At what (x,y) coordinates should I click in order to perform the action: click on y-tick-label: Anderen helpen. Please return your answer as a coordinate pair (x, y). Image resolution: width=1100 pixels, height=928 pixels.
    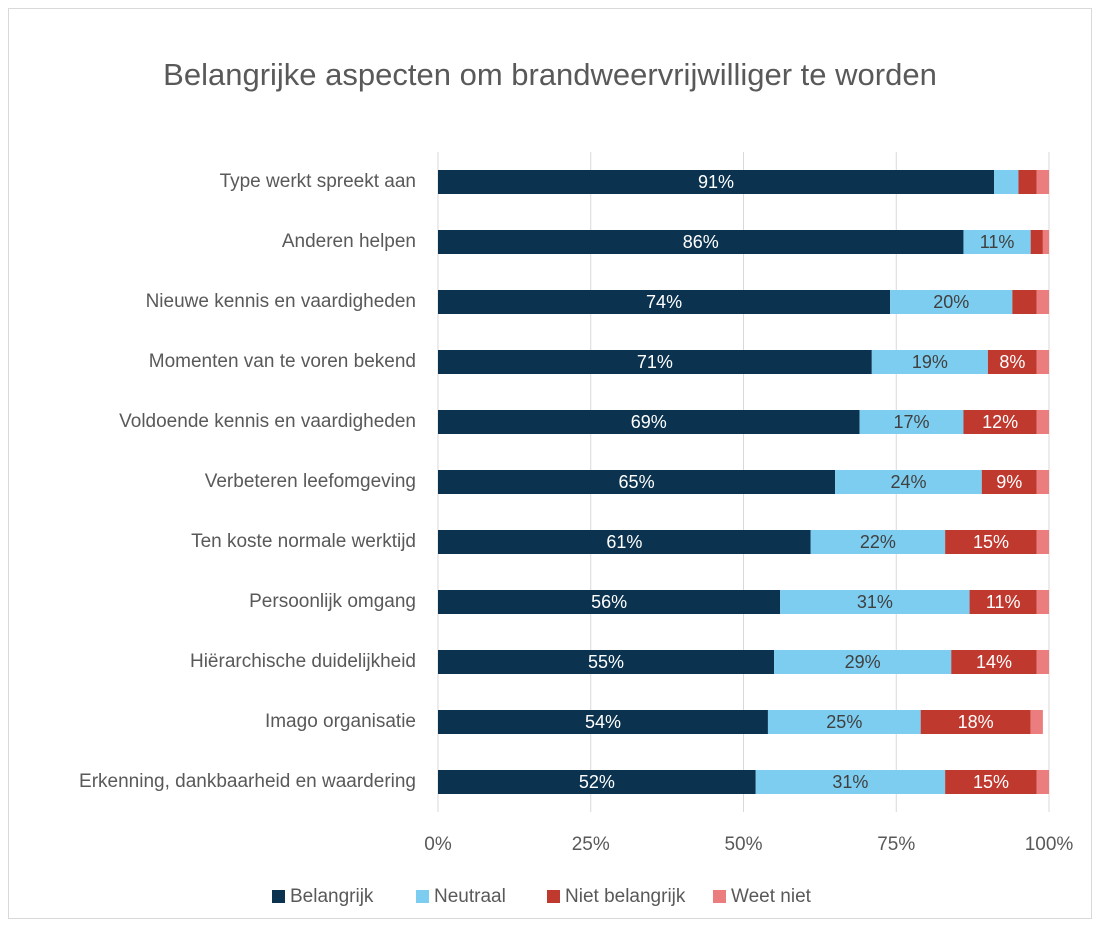
    Looking at the image, I should click on (349, 241).